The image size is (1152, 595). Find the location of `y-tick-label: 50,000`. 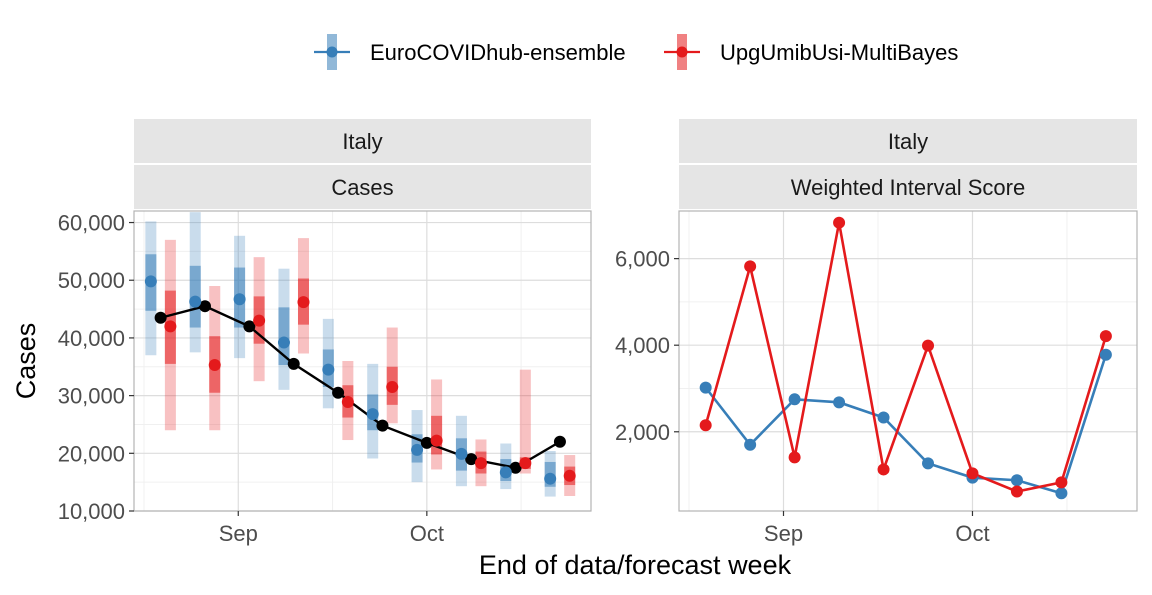

y-tick-label: 50,000 is located at coordinates (91, 280).